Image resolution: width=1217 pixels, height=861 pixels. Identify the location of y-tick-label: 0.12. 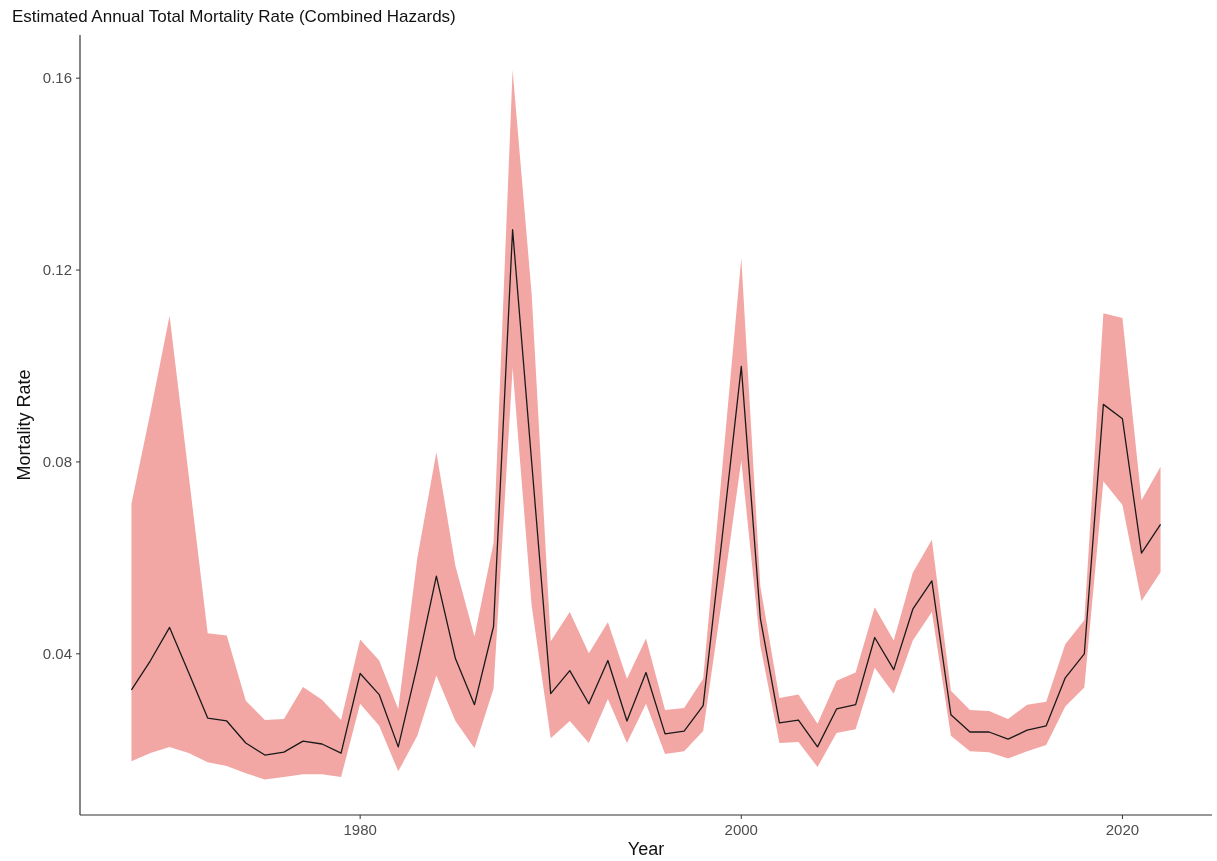
(57, 270).